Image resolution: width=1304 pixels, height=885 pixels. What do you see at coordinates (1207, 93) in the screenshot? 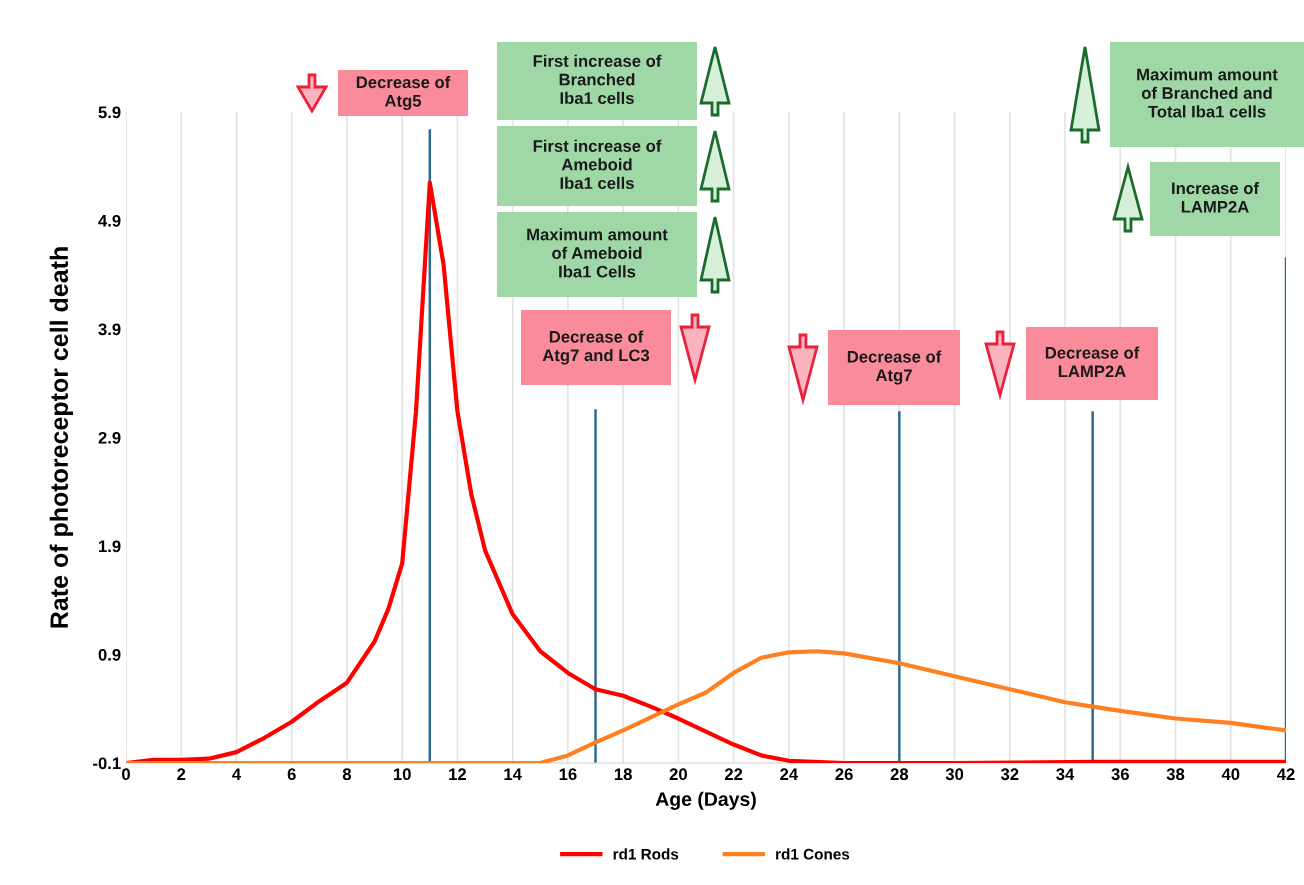
I see `annotation: Maximum amount of Branched and Total Iba1 cells` at bounding box center [1207, 93].